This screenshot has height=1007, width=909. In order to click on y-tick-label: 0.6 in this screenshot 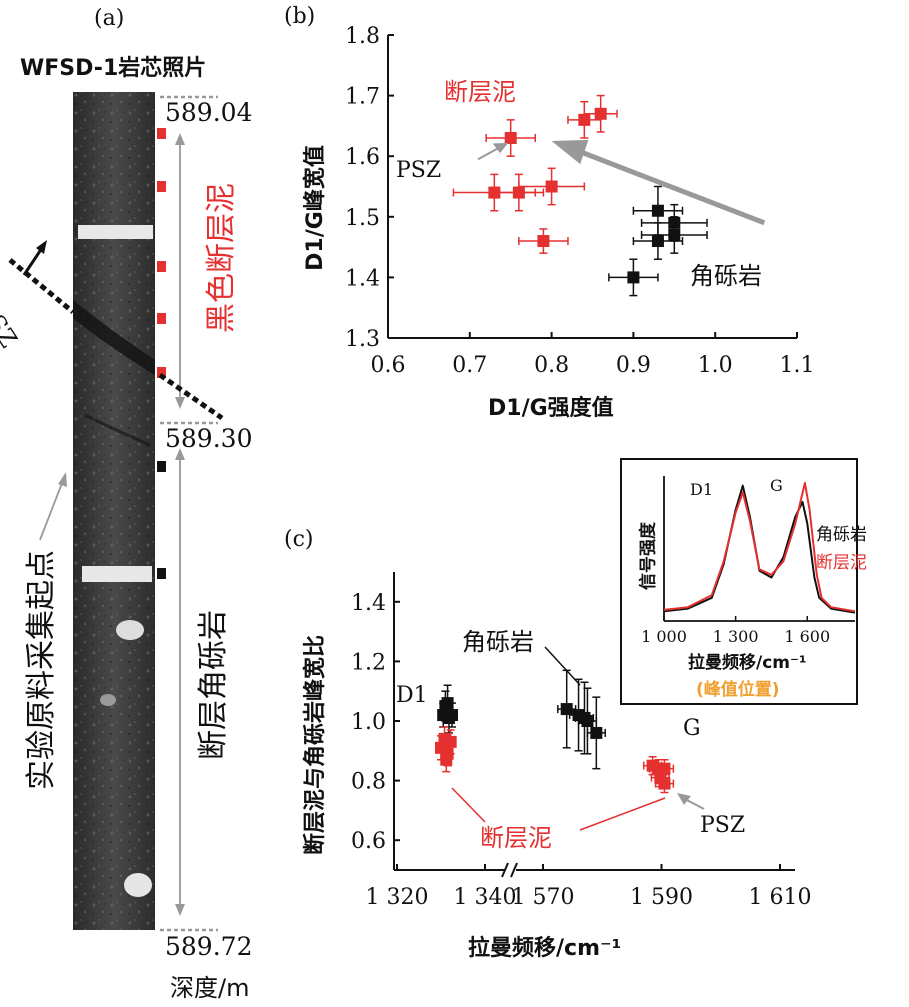, I will do `click(368, 841)`.